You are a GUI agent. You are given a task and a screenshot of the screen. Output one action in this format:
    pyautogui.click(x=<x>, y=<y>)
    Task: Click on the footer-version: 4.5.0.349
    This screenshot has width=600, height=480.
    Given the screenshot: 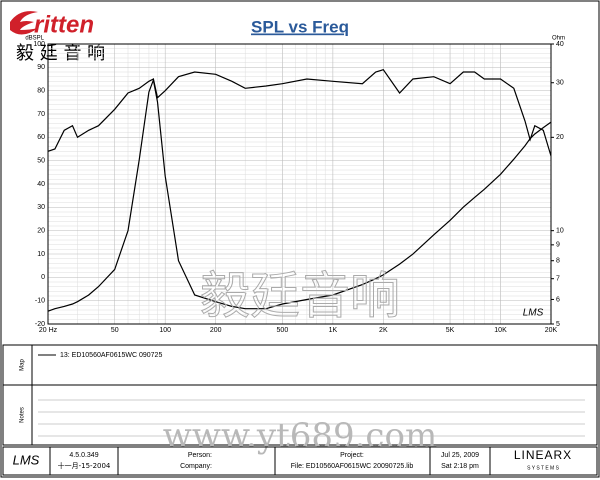 What is the action you would take?
    pyautogui.click(x=83, y=455)
    